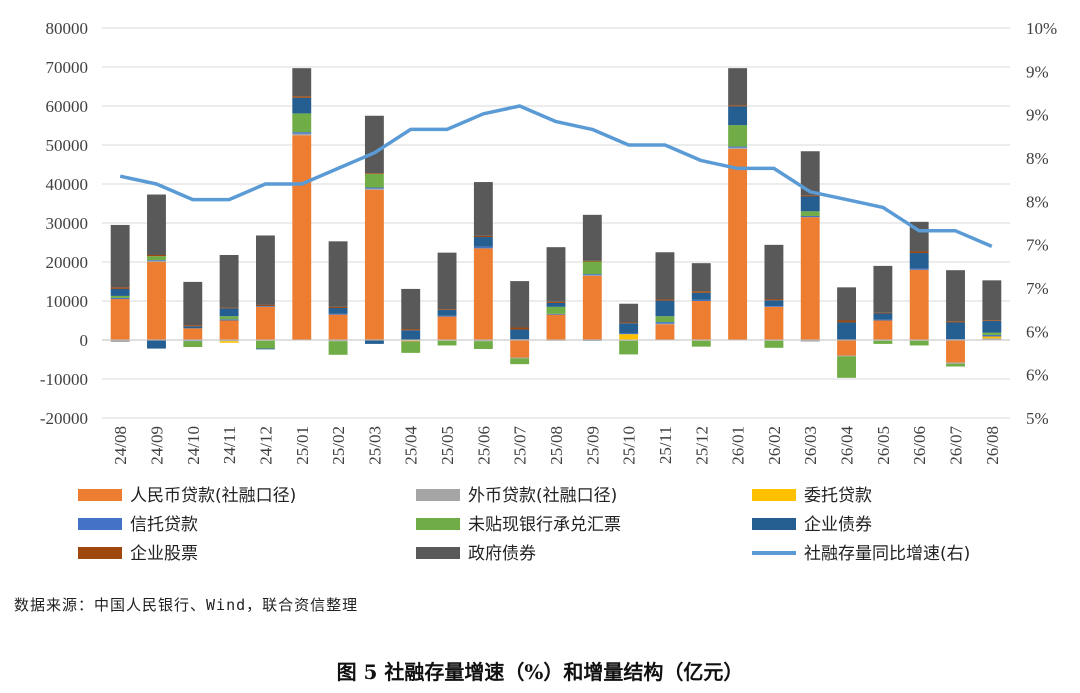 The image size is (1080, 693). I want to click on figure-caption: 图 5 社融存量增速（%）和增量结构（亿元）, so click(540, 672).